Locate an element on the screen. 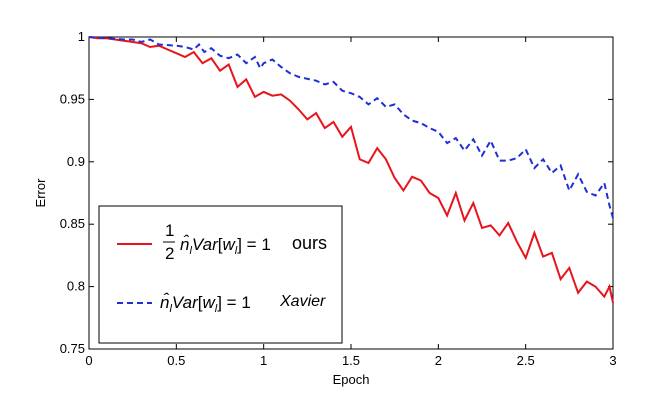 Image resolution: width=671 pixels, height=403 pixels. y-tick-label: 0.95 is located at coordinates (72, 98).